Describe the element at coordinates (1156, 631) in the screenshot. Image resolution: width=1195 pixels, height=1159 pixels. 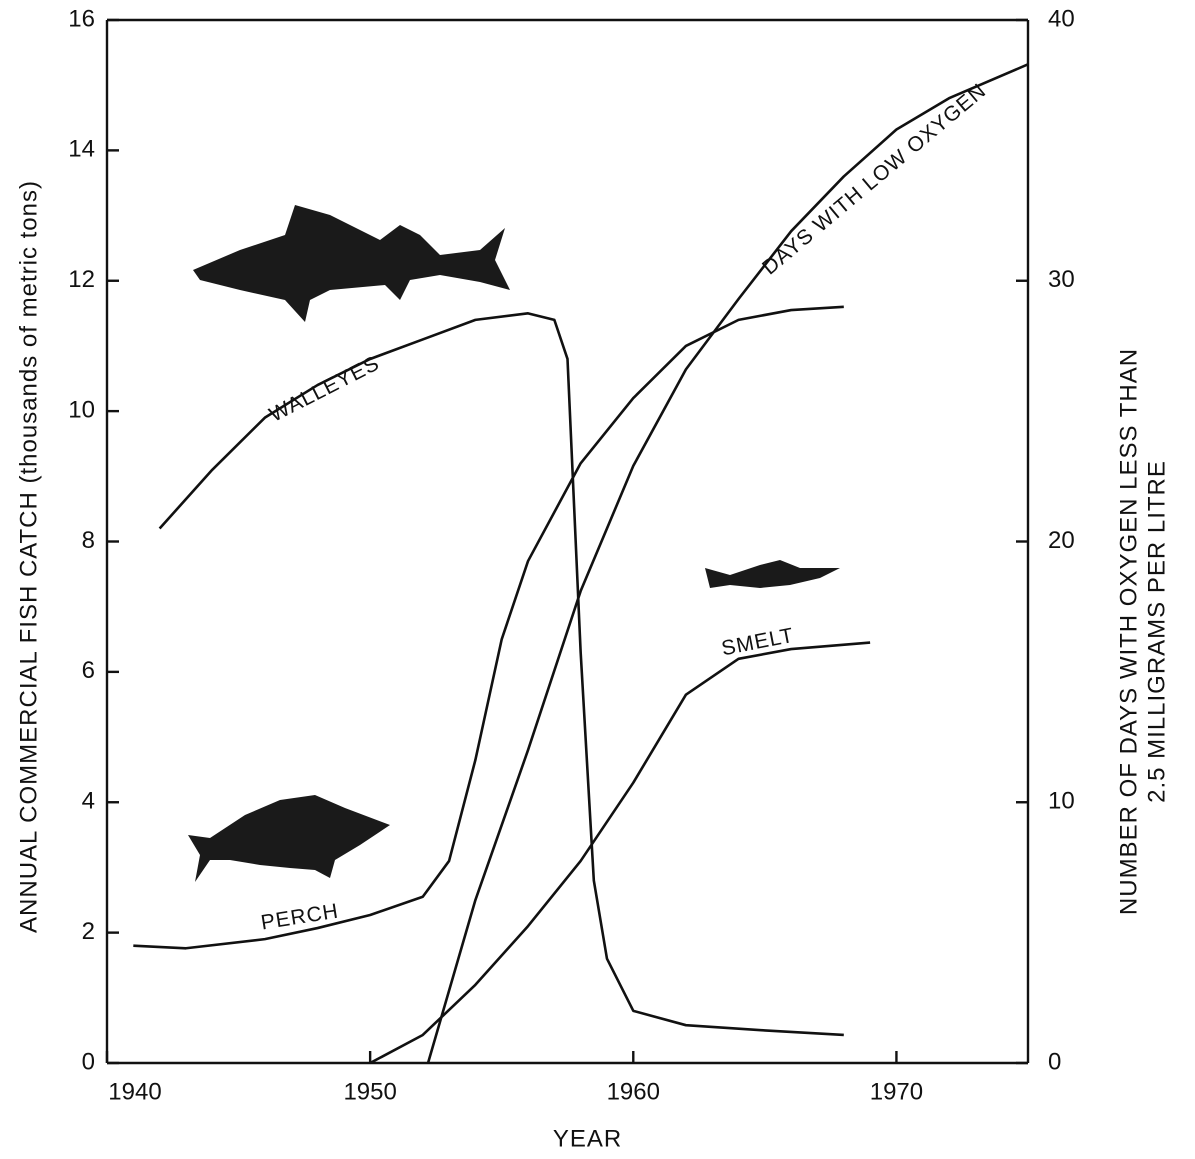
I see `y2-axis-title: 2.5 MILLIGRAMS PER LITRE` at that location.